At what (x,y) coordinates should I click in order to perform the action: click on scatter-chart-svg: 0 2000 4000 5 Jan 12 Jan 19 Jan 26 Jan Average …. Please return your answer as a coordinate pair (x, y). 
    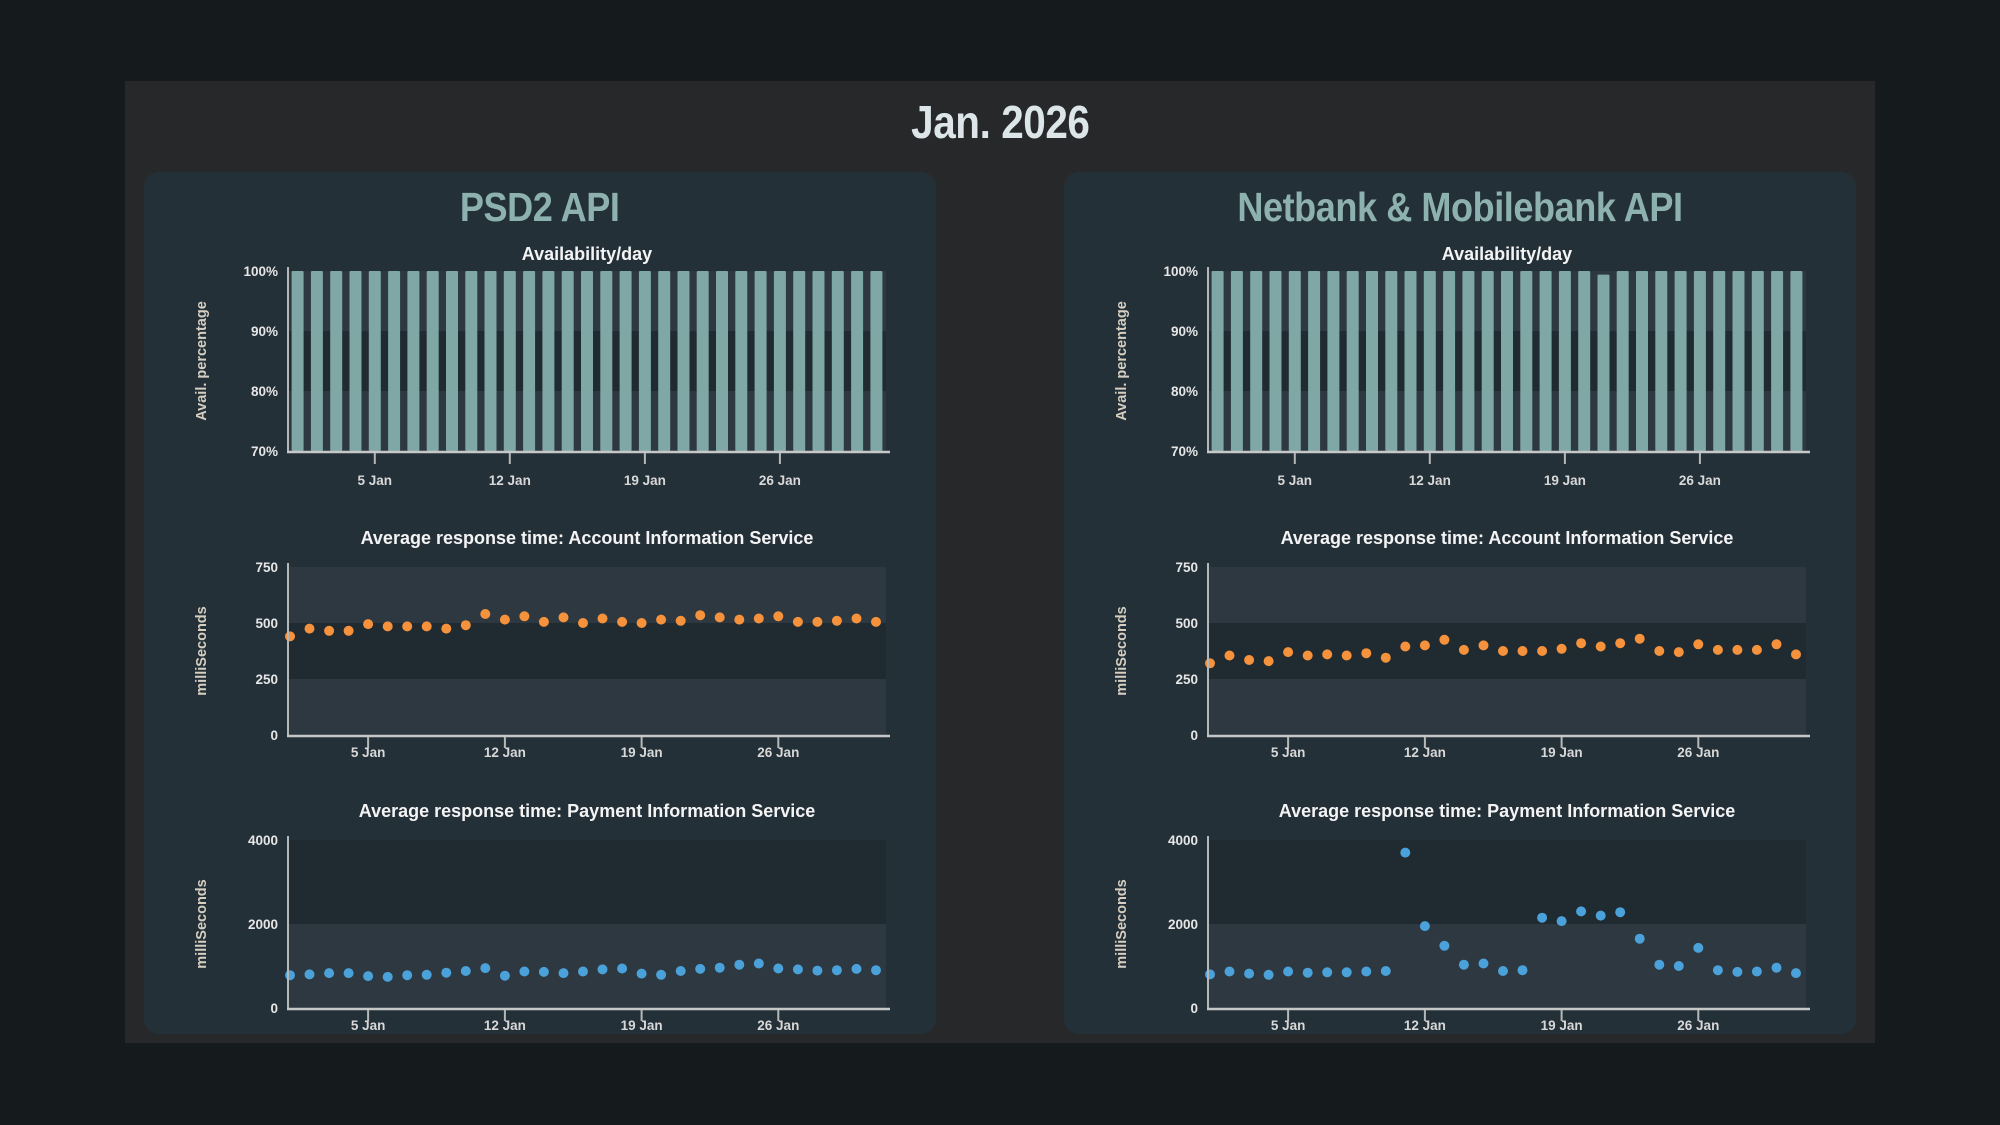
    Looking at the image, I should click on (1462, 917).